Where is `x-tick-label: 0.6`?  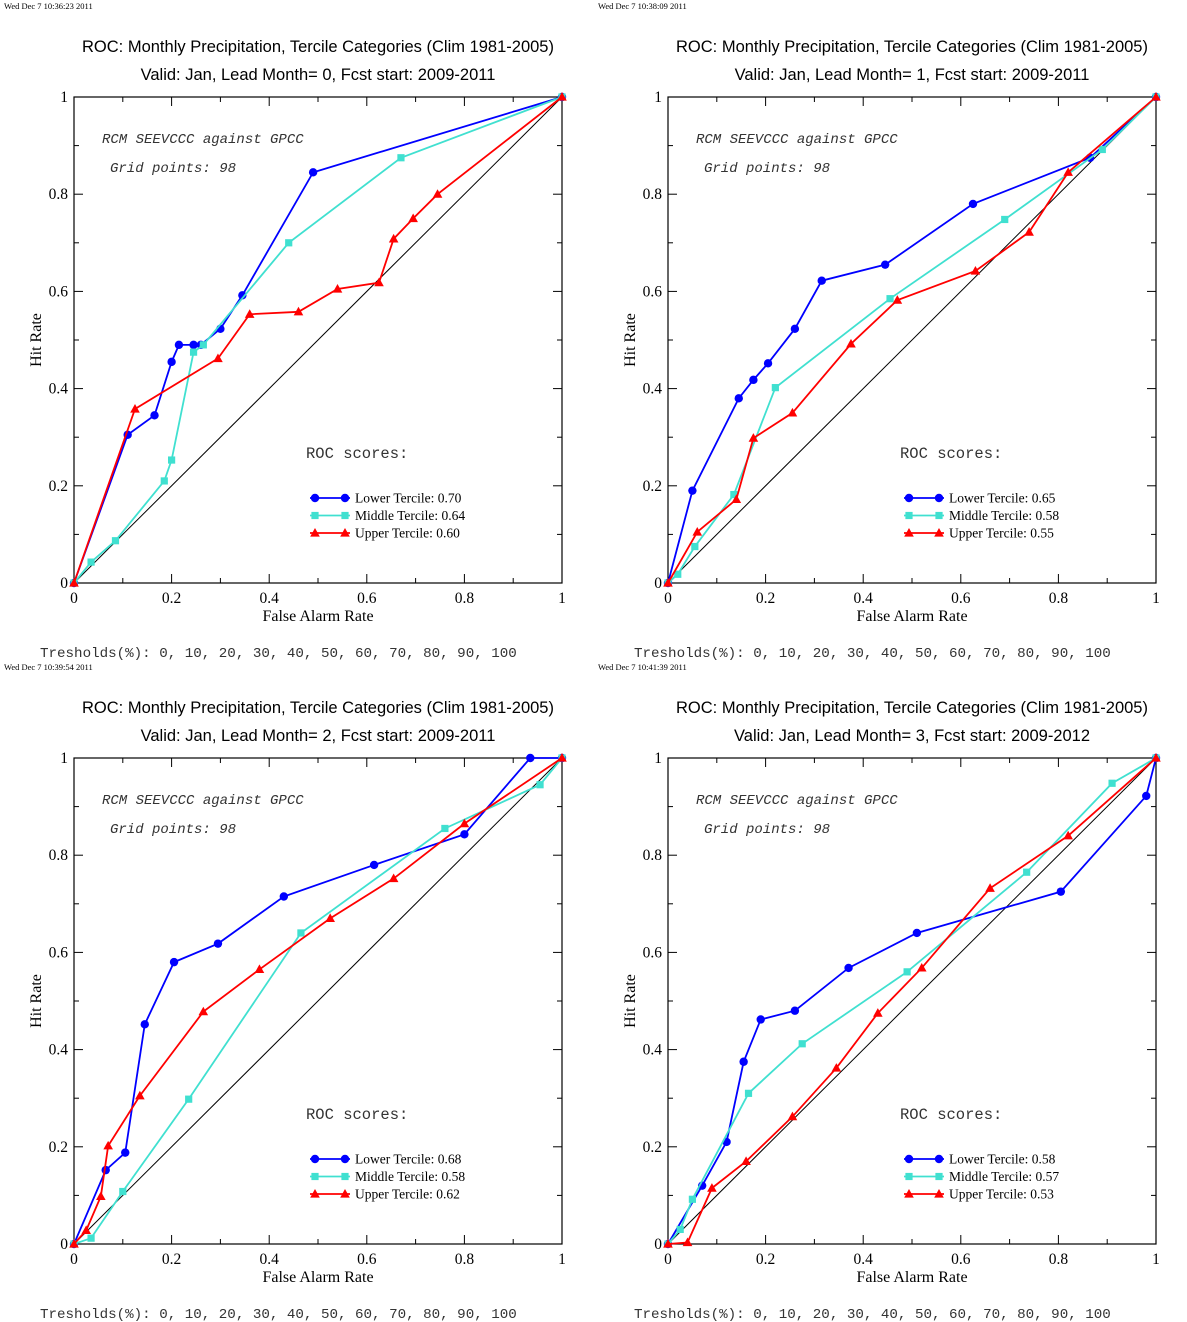
x-tick-label: 0.6 is located at coordinates (961, 1259).